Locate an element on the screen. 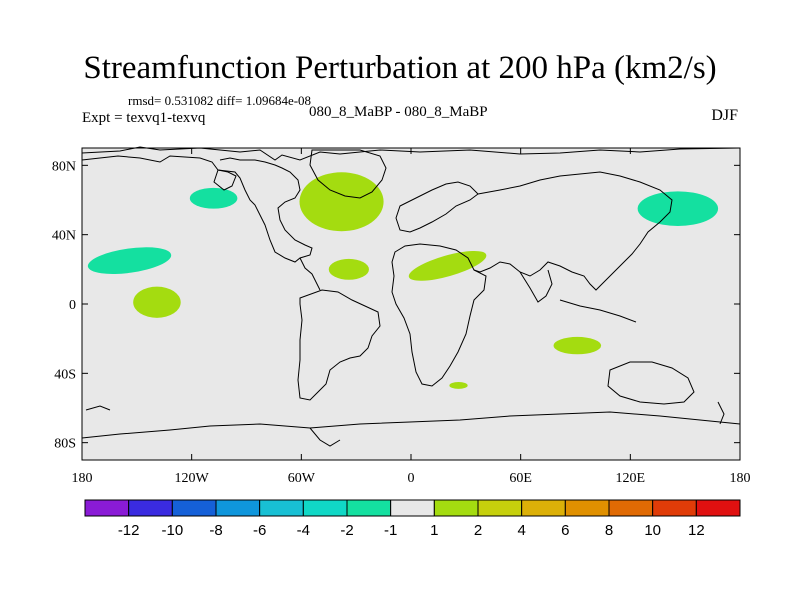  coast-north-america is located at coordinates (197, 209).